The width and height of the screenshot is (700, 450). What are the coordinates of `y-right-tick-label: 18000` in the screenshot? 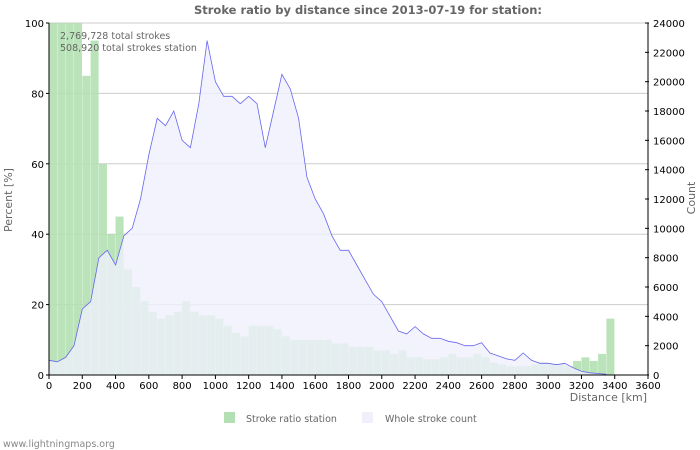 It's located at (669, 112).